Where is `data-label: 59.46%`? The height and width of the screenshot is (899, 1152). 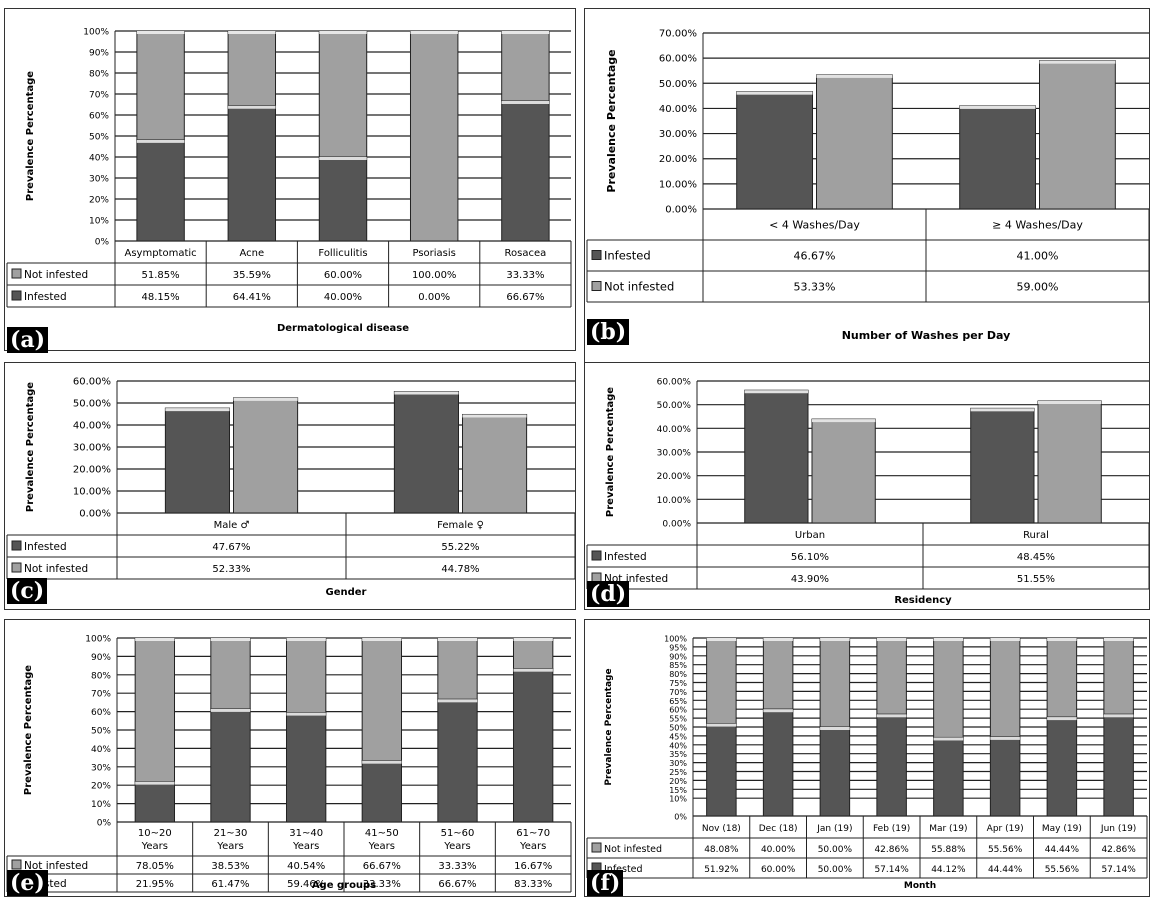 data-label: 59.46% is located at coordinates (306, 884).